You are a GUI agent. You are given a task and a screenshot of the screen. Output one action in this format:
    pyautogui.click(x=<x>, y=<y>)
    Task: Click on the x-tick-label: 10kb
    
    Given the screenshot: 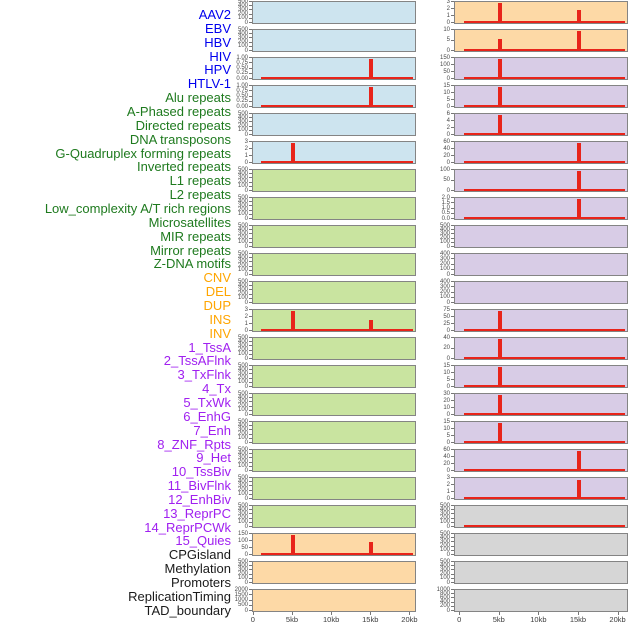 What is the action you would take?
    pyautogui.click(x=331, y=619)
    